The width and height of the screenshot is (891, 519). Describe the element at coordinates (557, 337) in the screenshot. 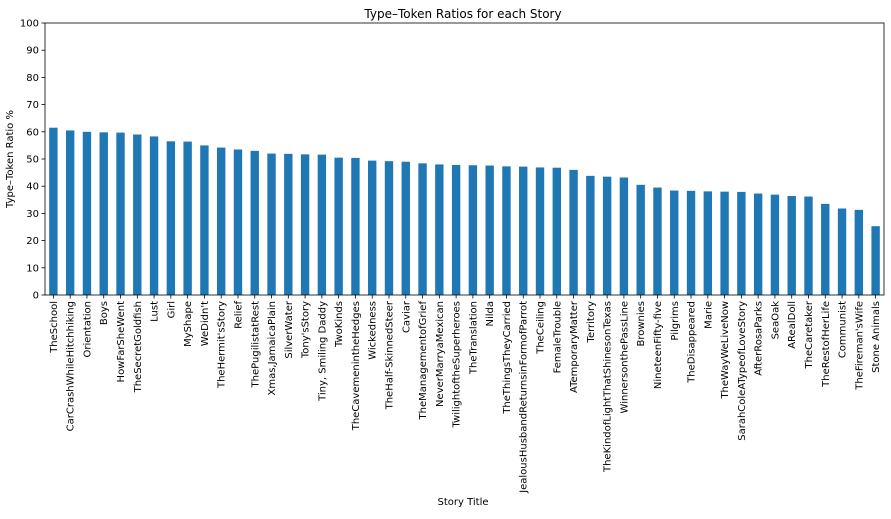

I see `x-tick-label: FemaleTrouble` at that location.